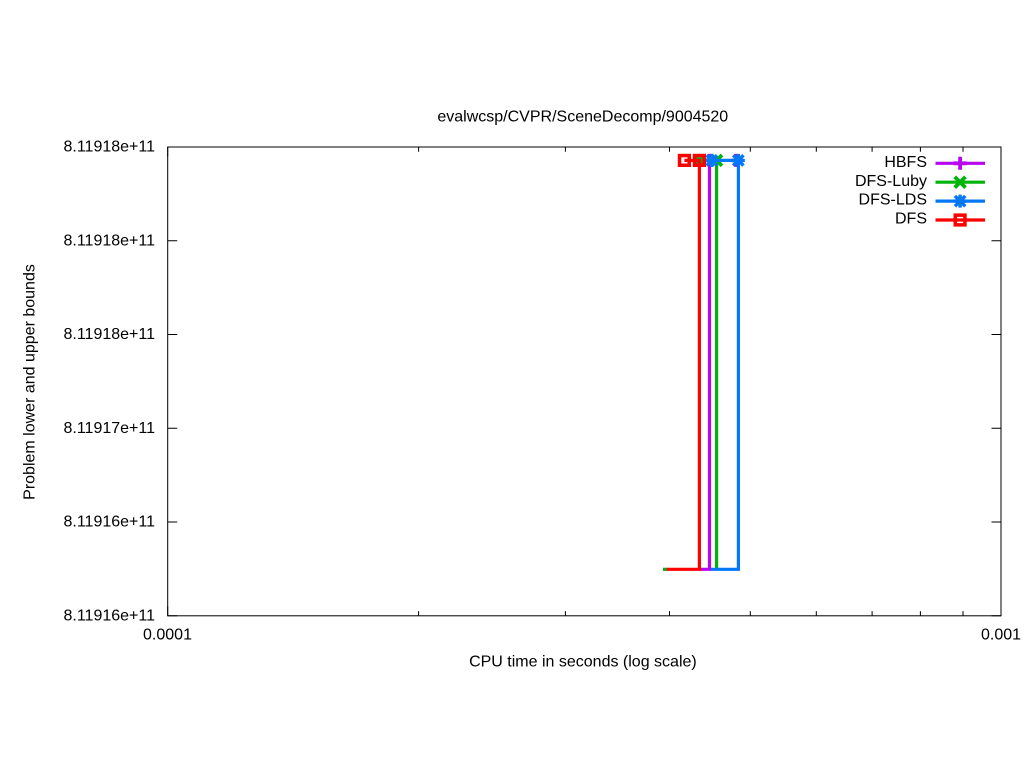 The height and width of the screenshot is (768, 1024). What do you see at coordinates (905, 162) in the screenshot?
I see `svg-text: HBFS` at bounding box center [905, 162].